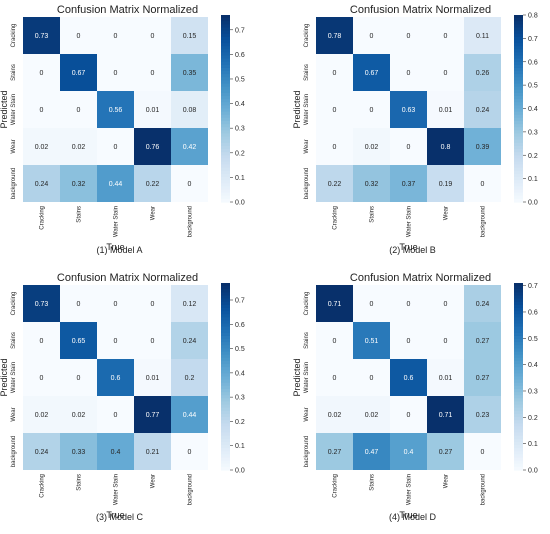  I want to click on y-tick-label: Water Stain, so click(14, 377).